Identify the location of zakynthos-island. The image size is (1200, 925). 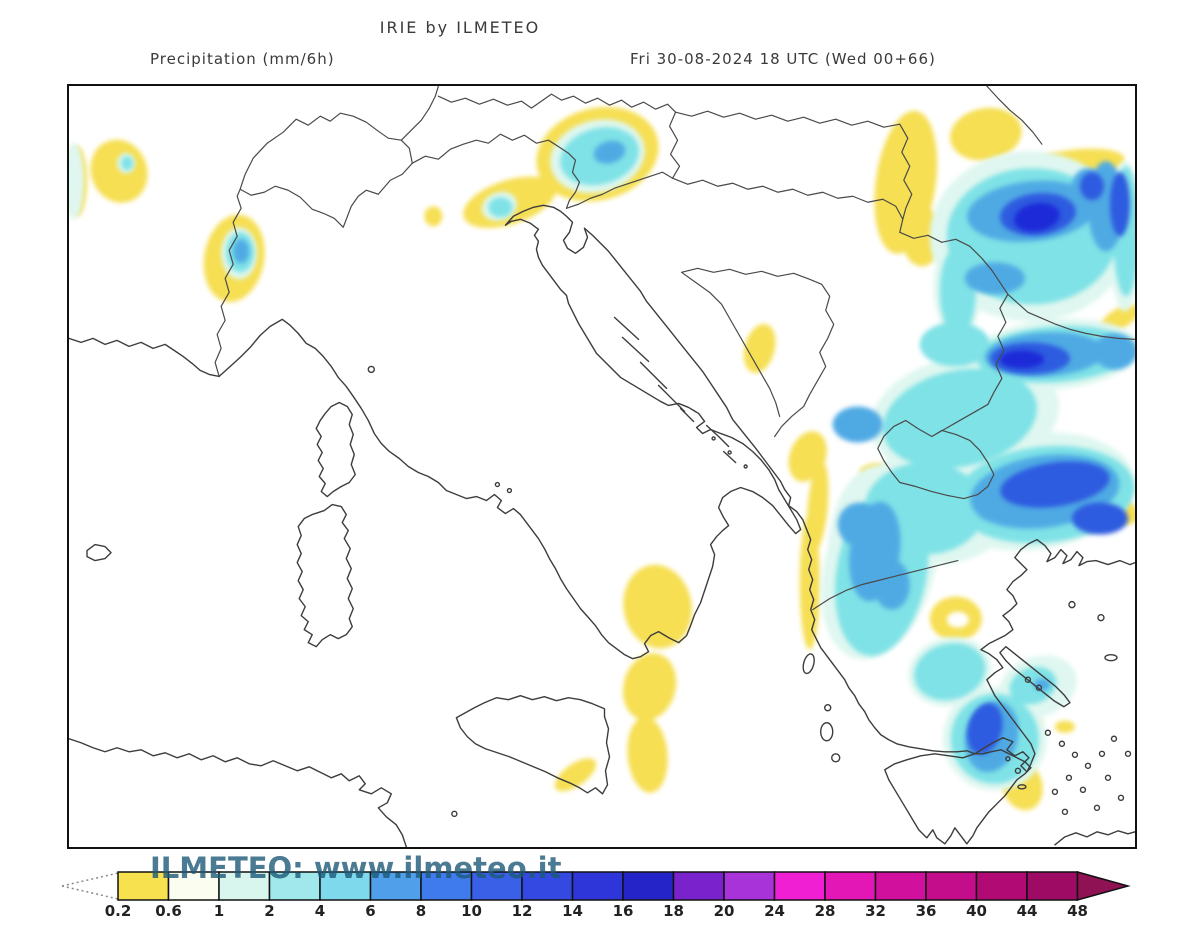
(836, 758).